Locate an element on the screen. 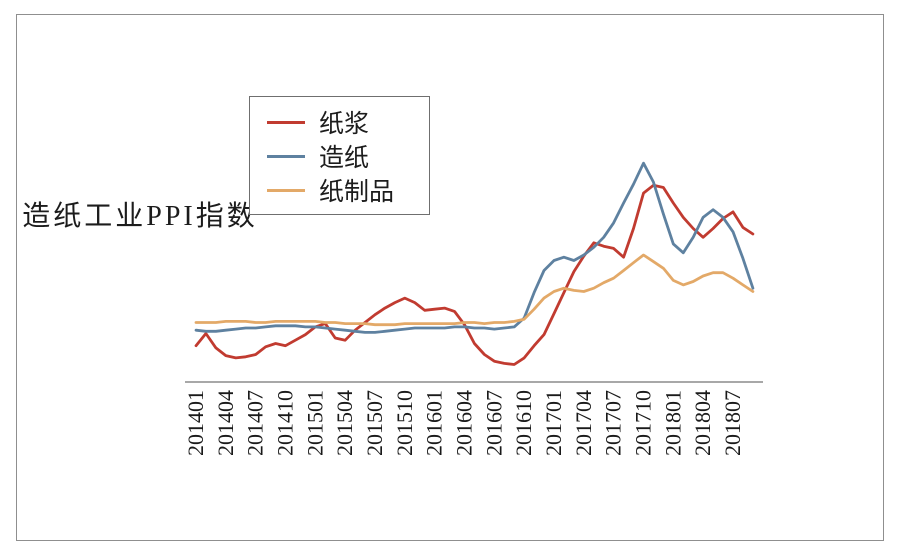  x-tick-label: 201401 is located at coordinates (195, 423).